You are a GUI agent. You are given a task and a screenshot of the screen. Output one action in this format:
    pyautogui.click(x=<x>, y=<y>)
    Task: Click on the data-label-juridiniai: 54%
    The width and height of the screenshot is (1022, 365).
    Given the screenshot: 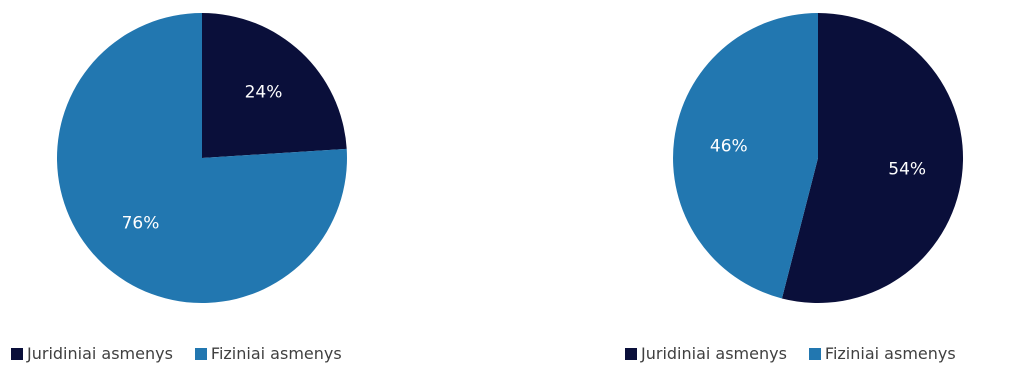 What is the action you would take?
    pyautogui.click(x=907, y=169)
    